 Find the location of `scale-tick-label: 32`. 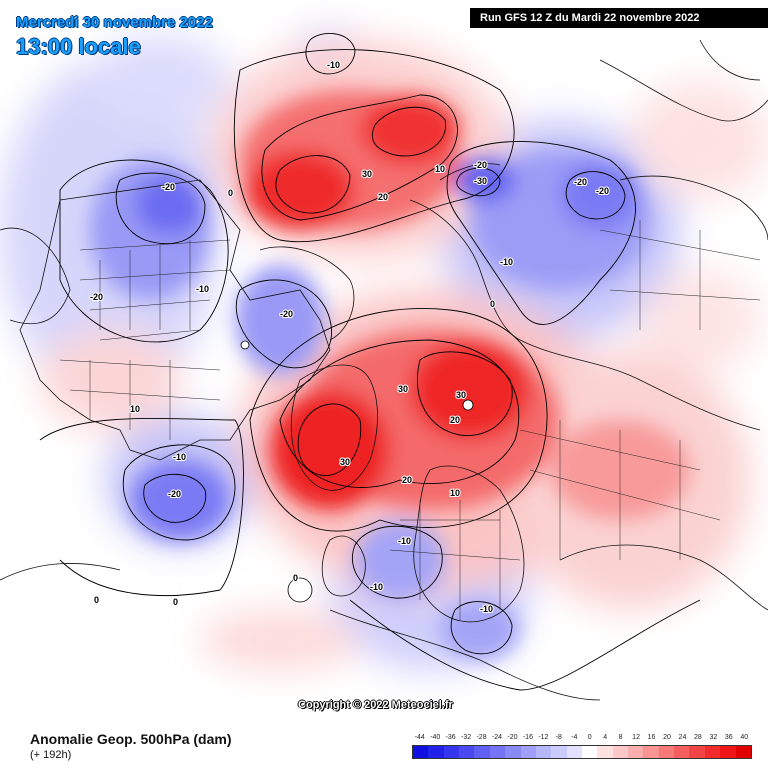

scale-tick-label: 32 is located at coordinates (713, 737).